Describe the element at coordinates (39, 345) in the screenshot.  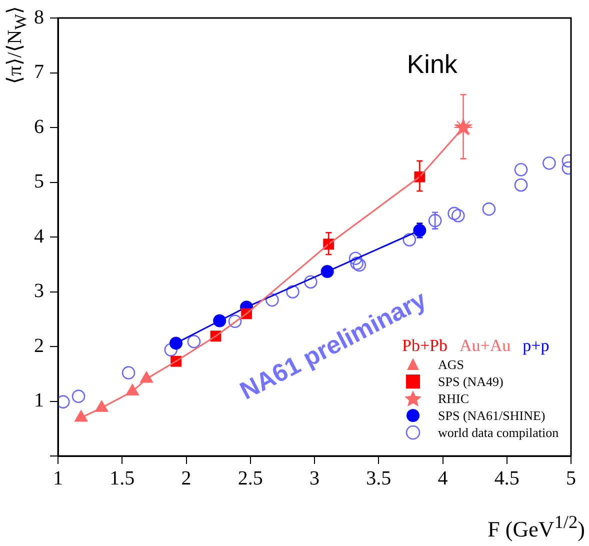
I see `y-tick-label: 2` at that location.